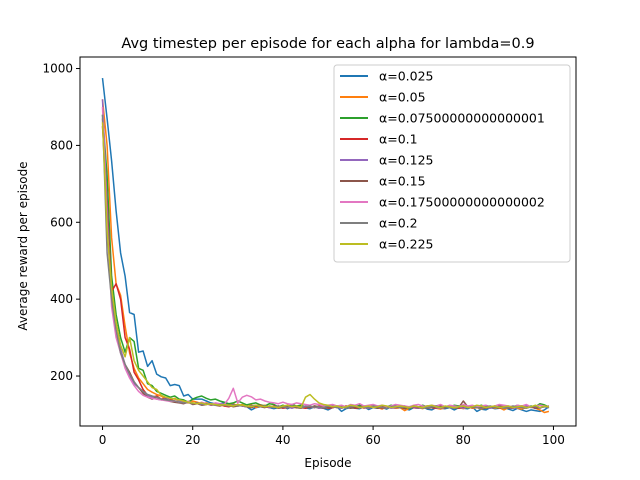 Image resolution: width=640 pixels, height=480 pixels. Describe the element at coordinates (61, 299) in the screenshot. I see `y-tick-label: 400` at that location.